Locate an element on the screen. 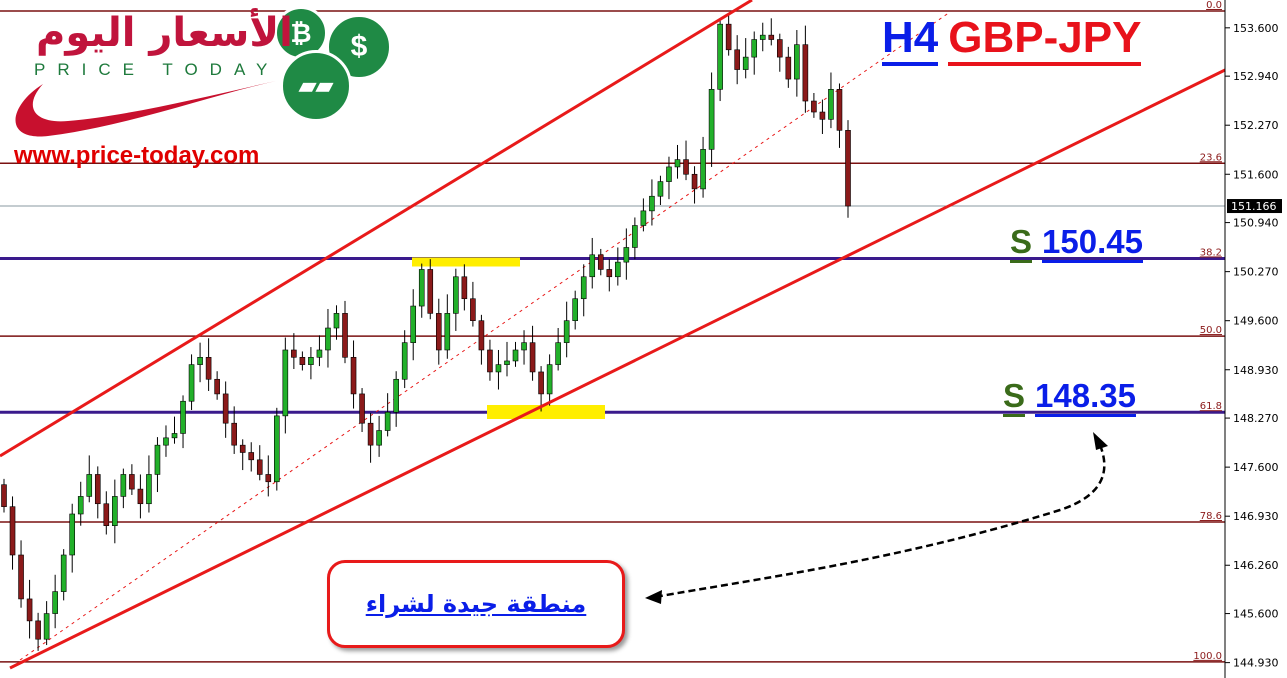  support-value: 148.35 is located at coordinates (1085, 397).